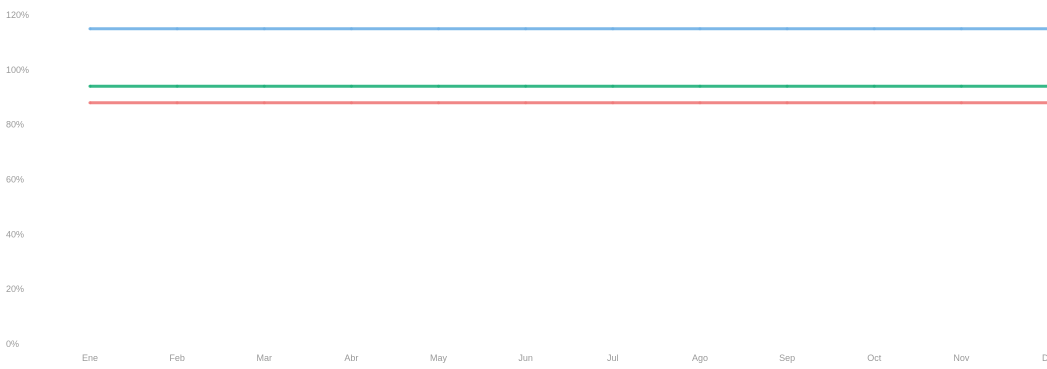 This screenshot has height=369, width=1047. What do you see at coordinates (351, 358) in the screenshot?
I see `x-tick-label: Abr` at bounding box center [351, 358].